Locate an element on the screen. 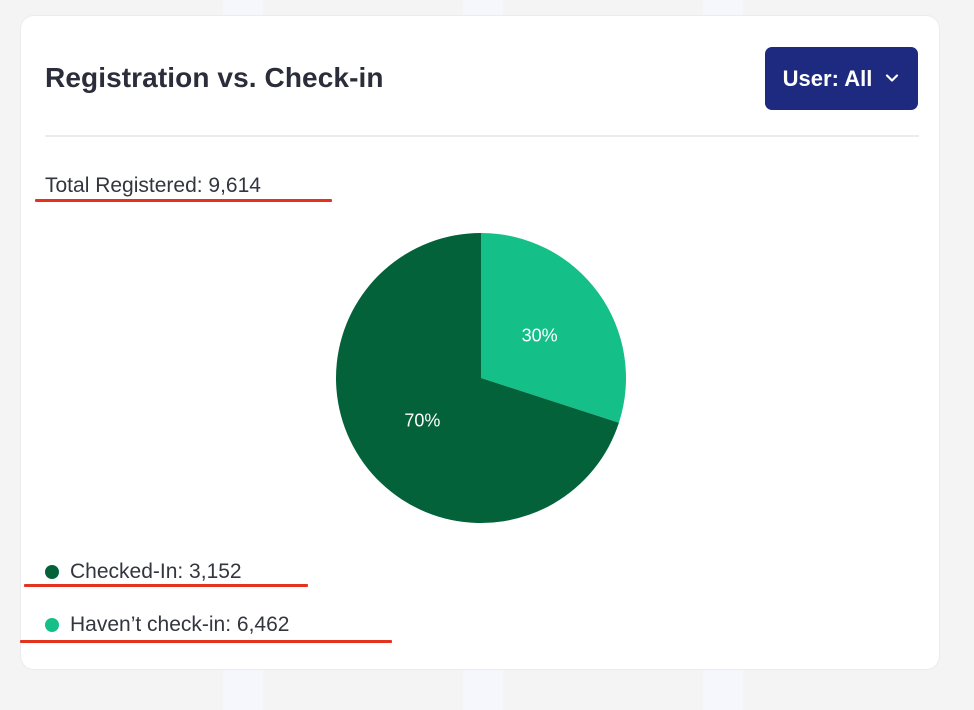 The image size is (974, 710). legend-dot-not-checked-in is located at coordinates (52, 625).